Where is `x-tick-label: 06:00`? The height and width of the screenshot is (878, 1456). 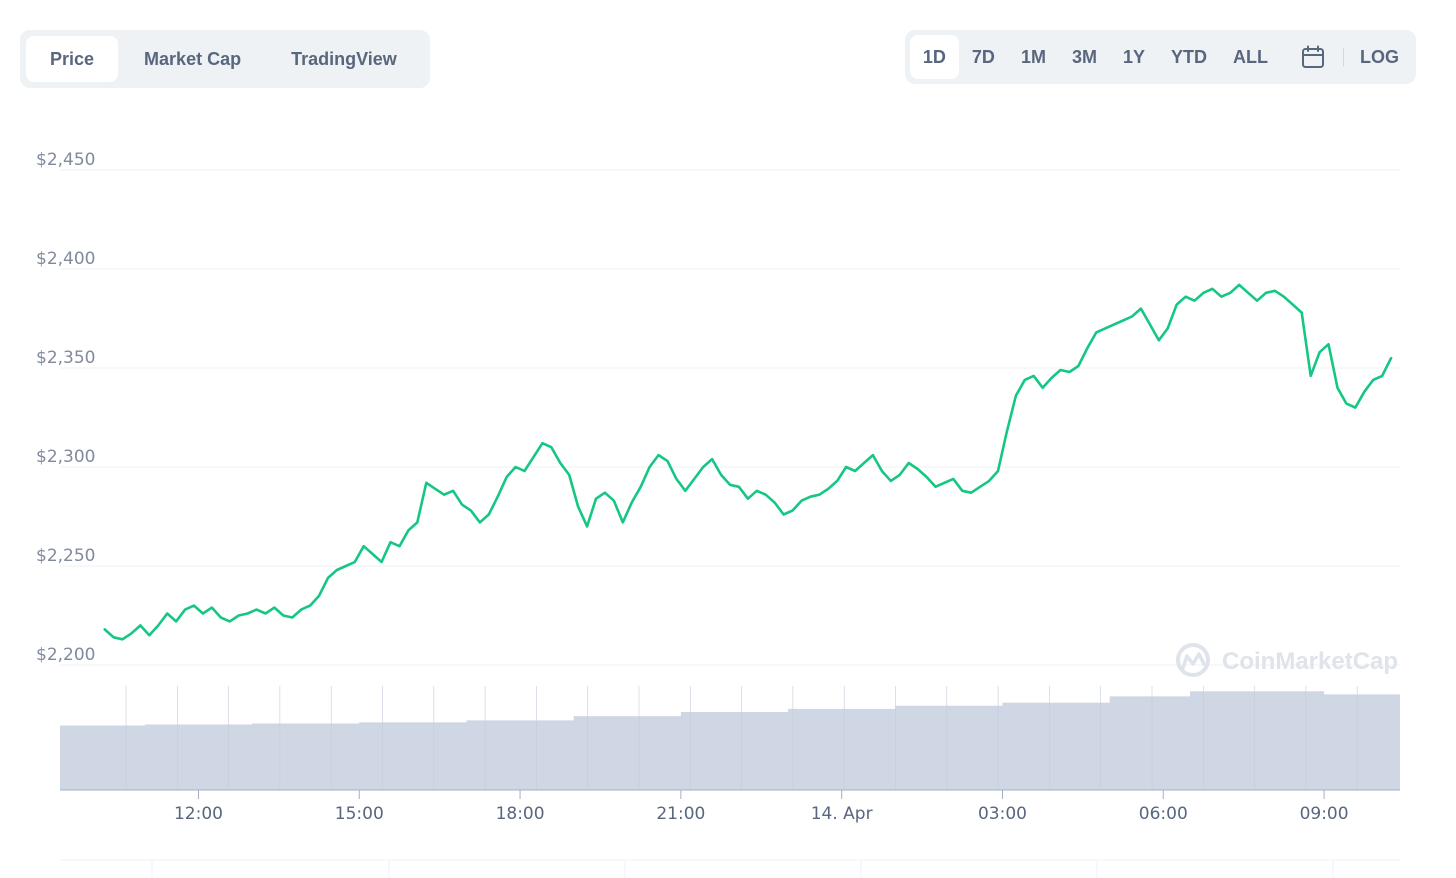
x-tick-label: 06:00 is located at coordinates (1163, 814).